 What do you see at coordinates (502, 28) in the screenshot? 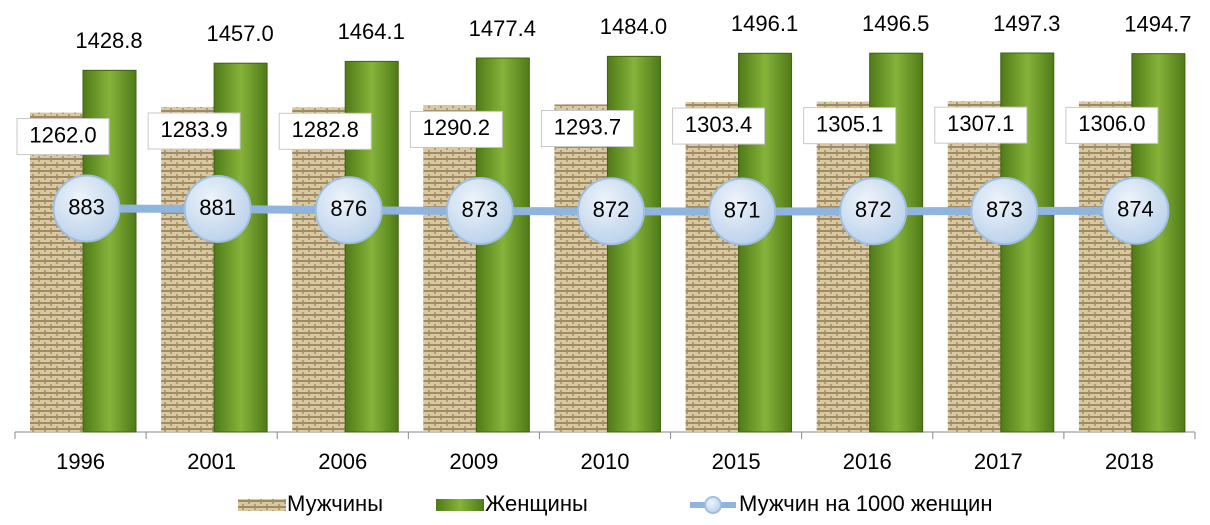
I see `data-label: 1477.4` at bounding box center [502, 28].